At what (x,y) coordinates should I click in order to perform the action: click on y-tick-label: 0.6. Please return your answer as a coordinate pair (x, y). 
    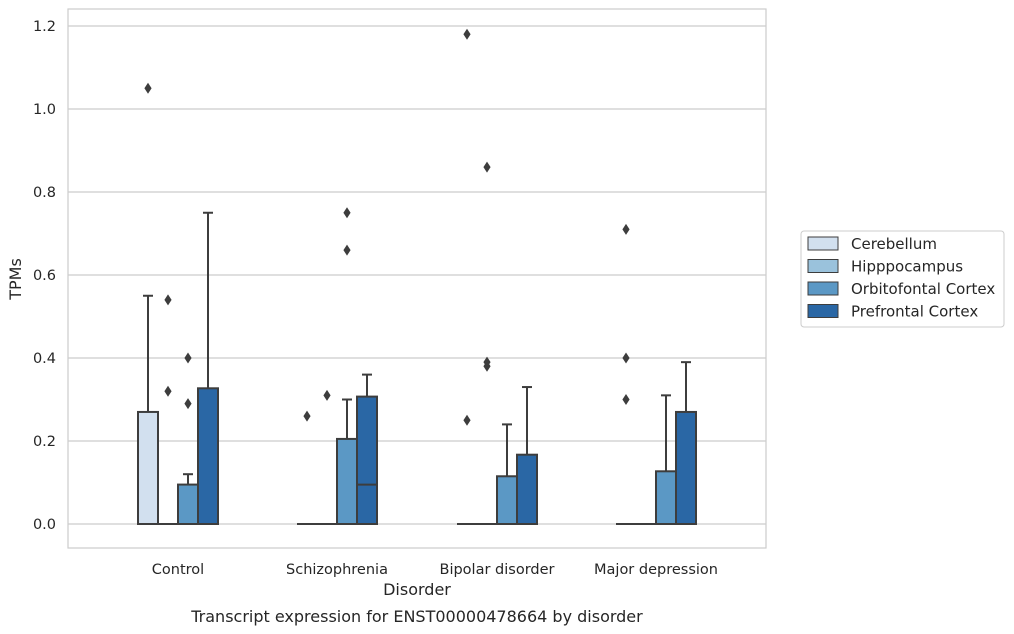
    Looking at the image, I should click on (44, 276).